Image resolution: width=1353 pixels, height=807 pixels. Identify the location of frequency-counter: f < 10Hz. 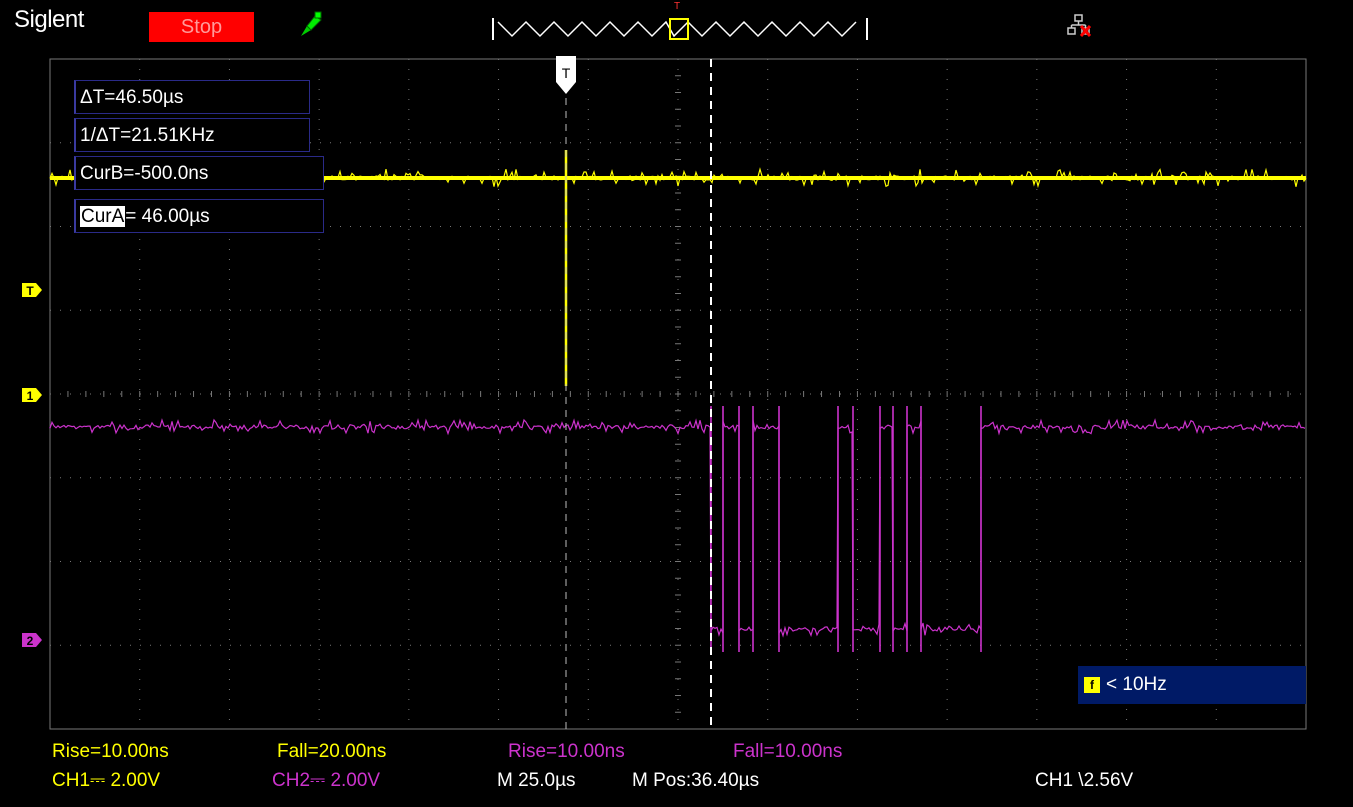
(1192, 685).